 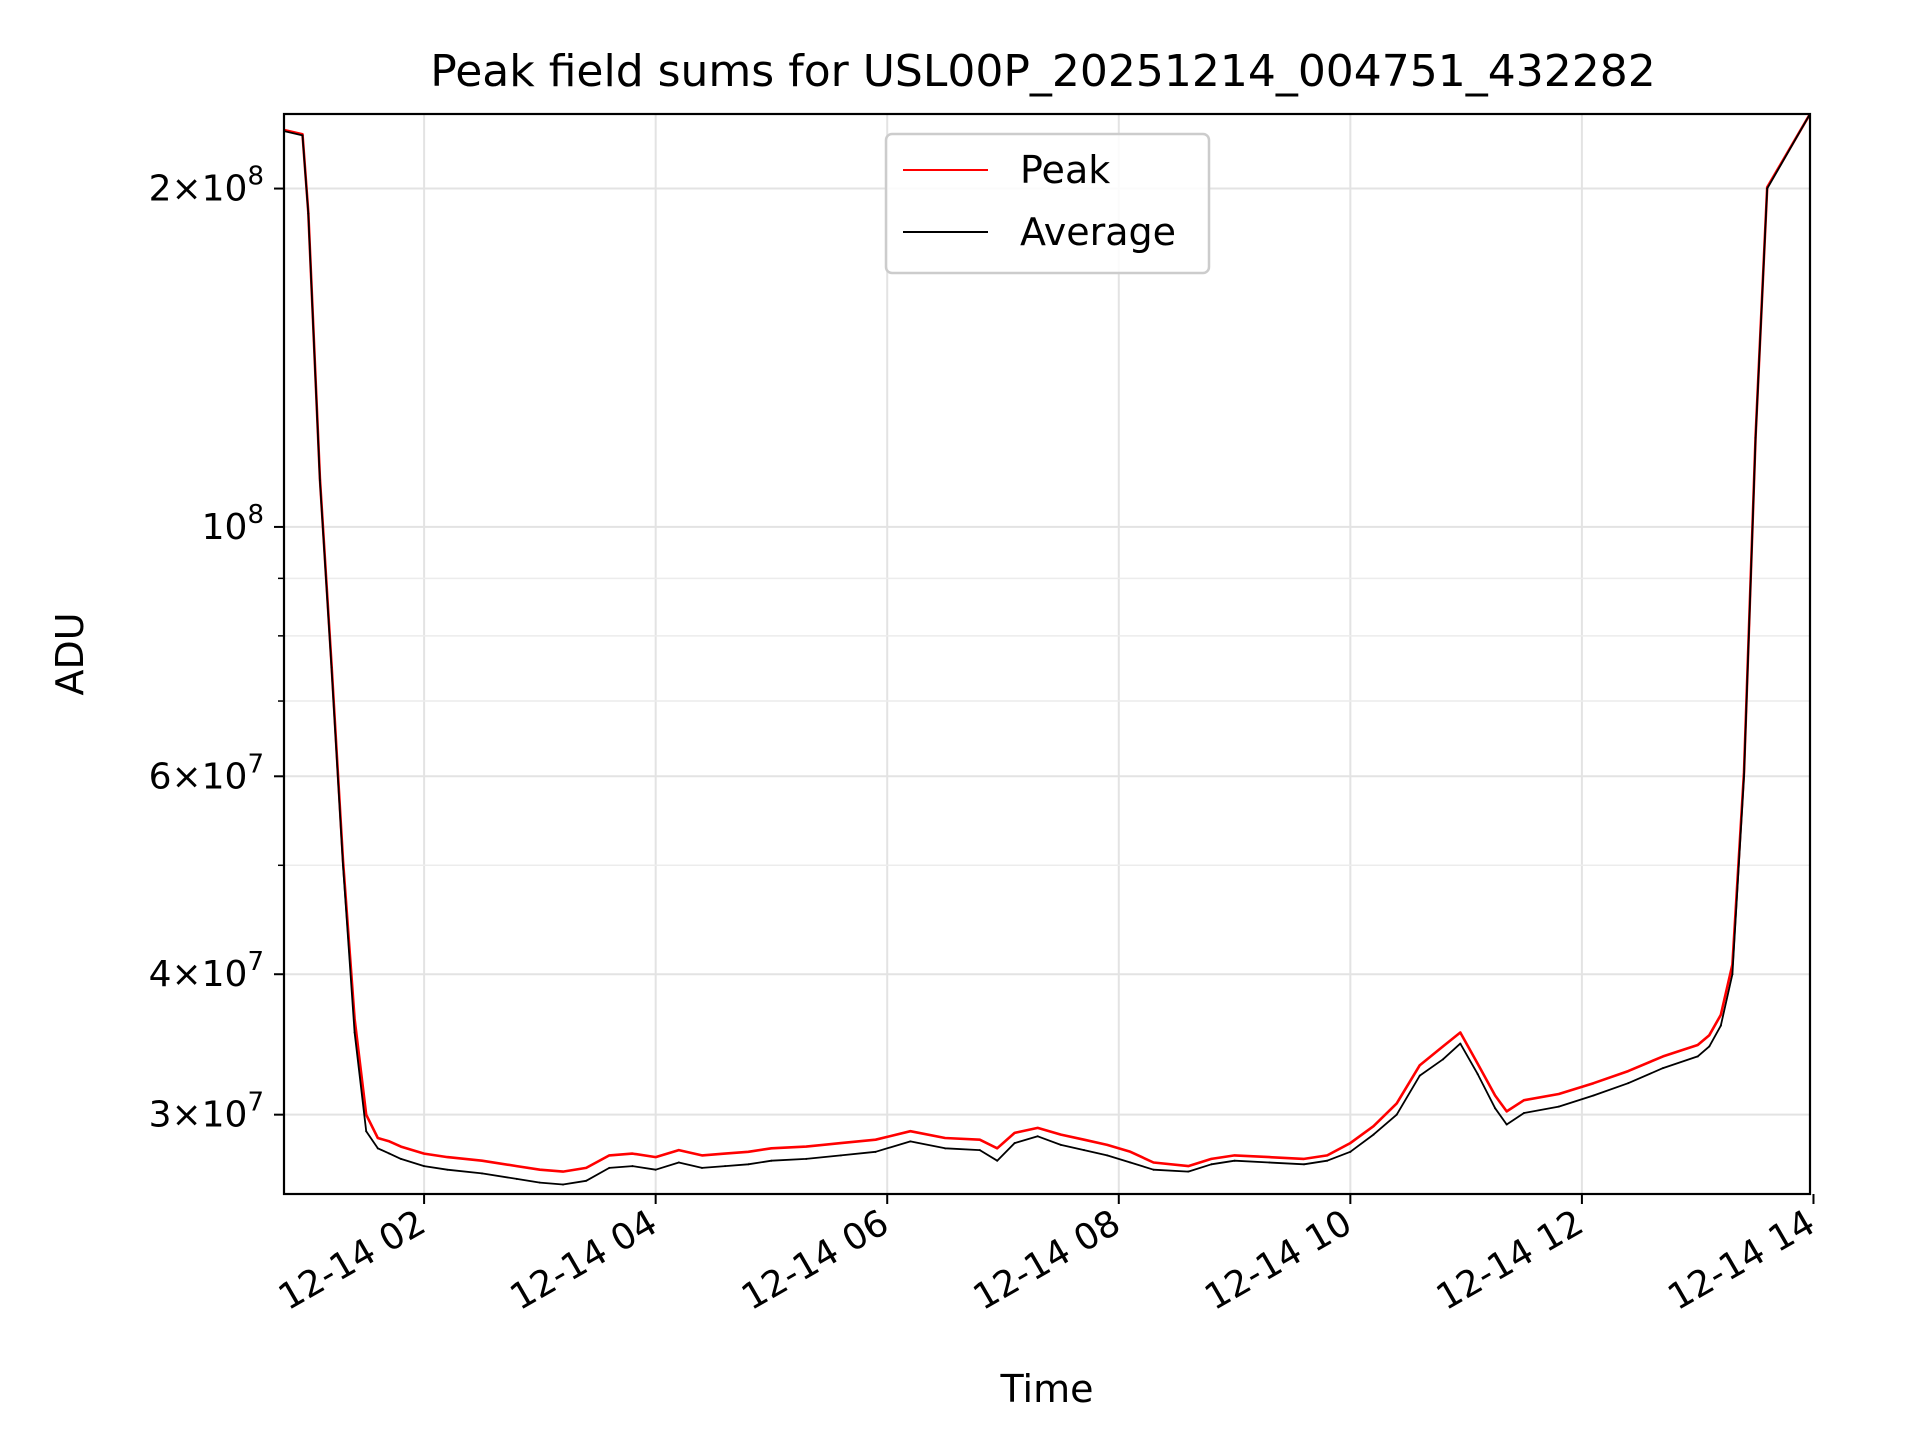 I want to click on y-tick-label: 108, so click(x=233, y=524).